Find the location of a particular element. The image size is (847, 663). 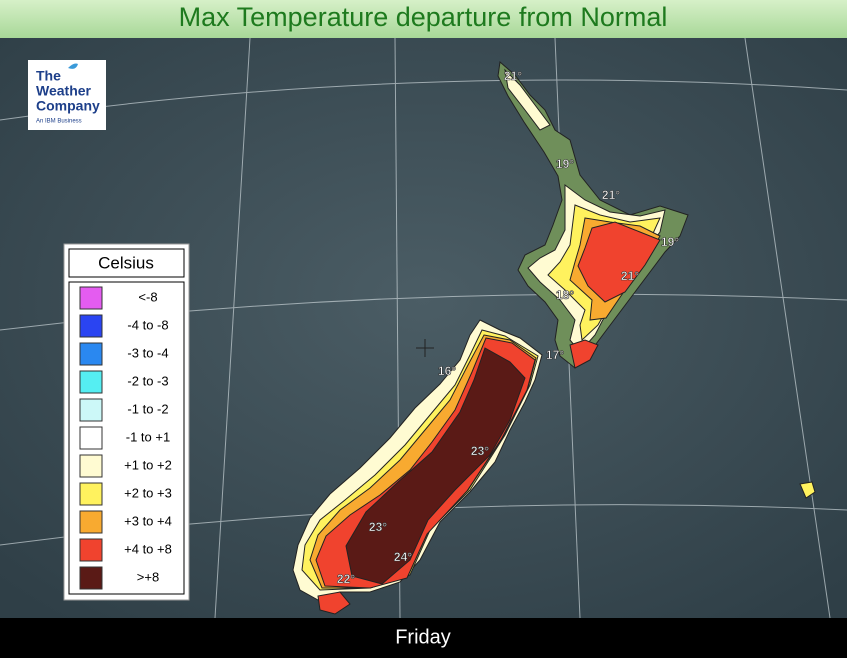

legend-label: +4 to +8 is located at coordinates (148, 548).